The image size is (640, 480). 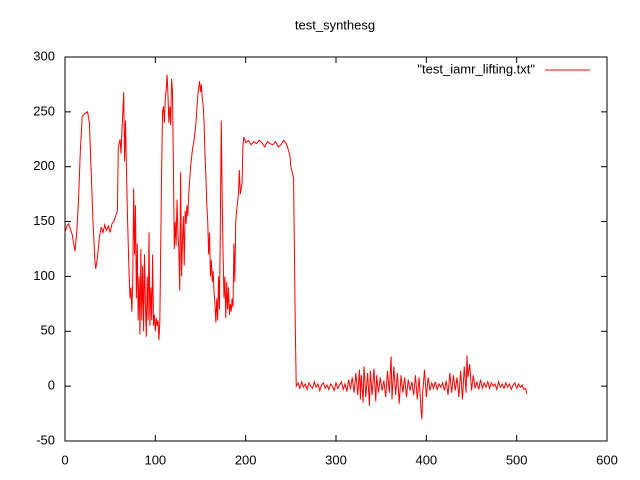 I want to click on x-tick-label: 200, so click(x=246, y=459).